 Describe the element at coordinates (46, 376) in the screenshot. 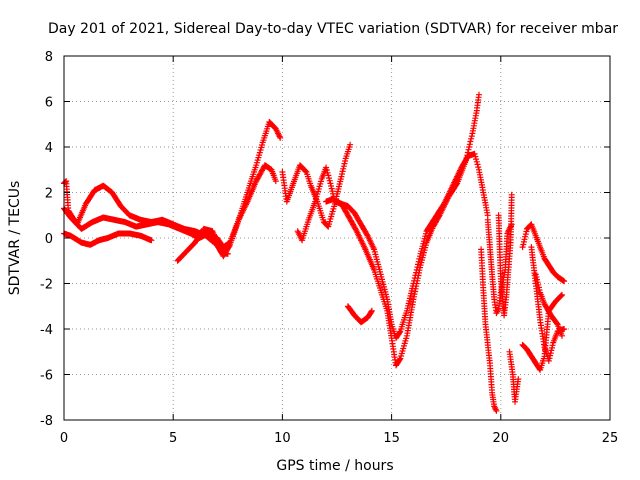

I see `y-tick-label: -6` at that location.